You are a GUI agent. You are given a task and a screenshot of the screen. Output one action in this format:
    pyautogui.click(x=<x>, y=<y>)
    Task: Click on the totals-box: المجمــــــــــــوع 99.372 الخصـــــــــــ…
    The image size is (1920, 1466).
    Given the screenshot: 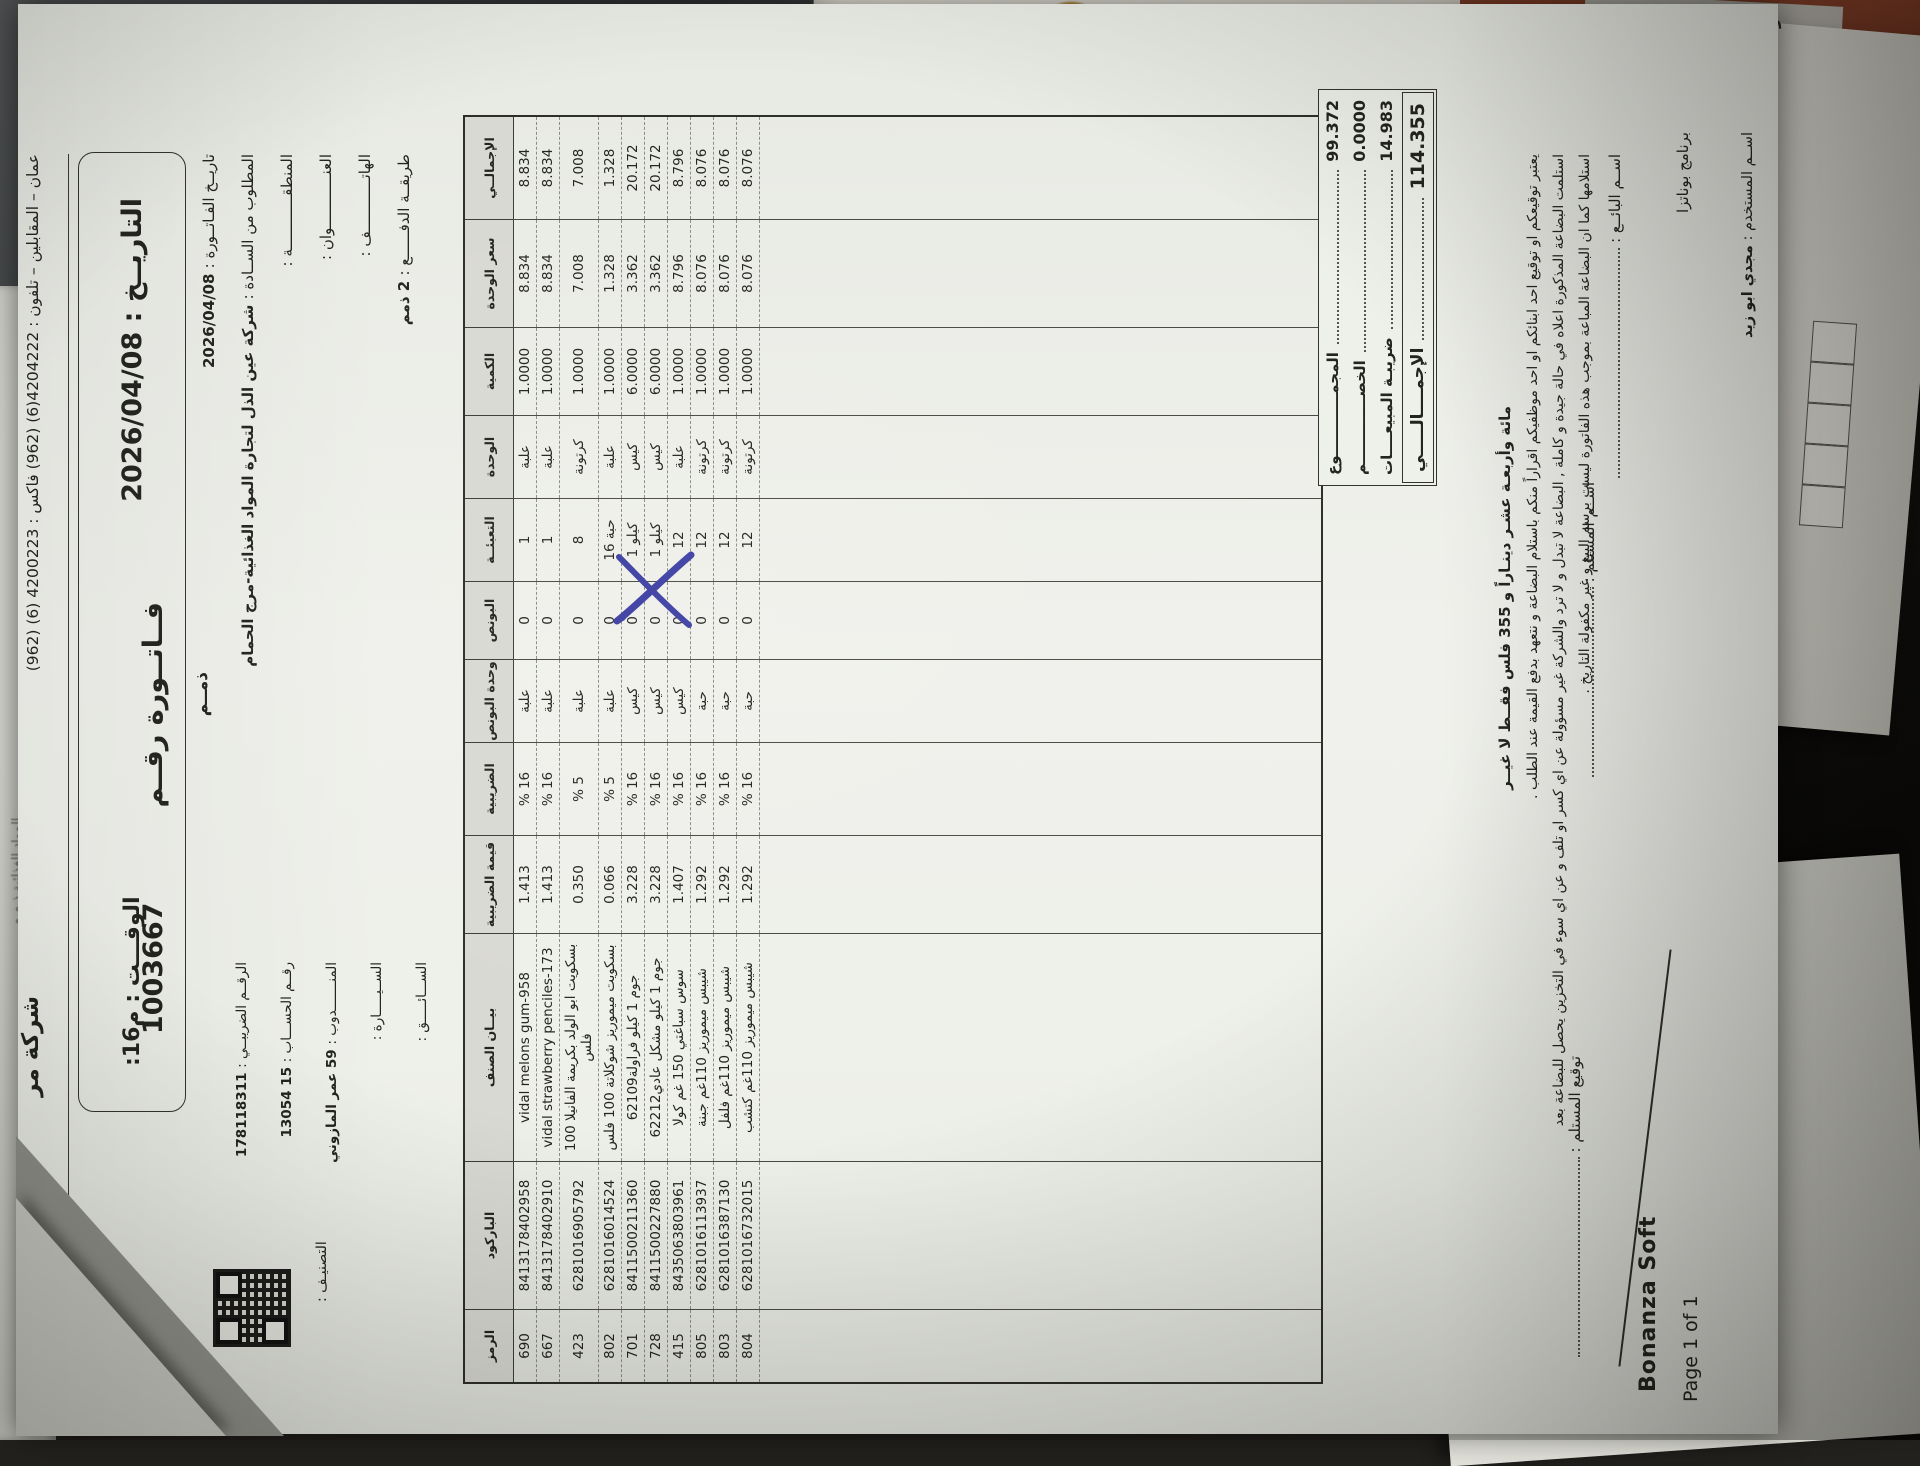 What is the action you would take?
    pyautogui.click(x=1377, y=287)
    